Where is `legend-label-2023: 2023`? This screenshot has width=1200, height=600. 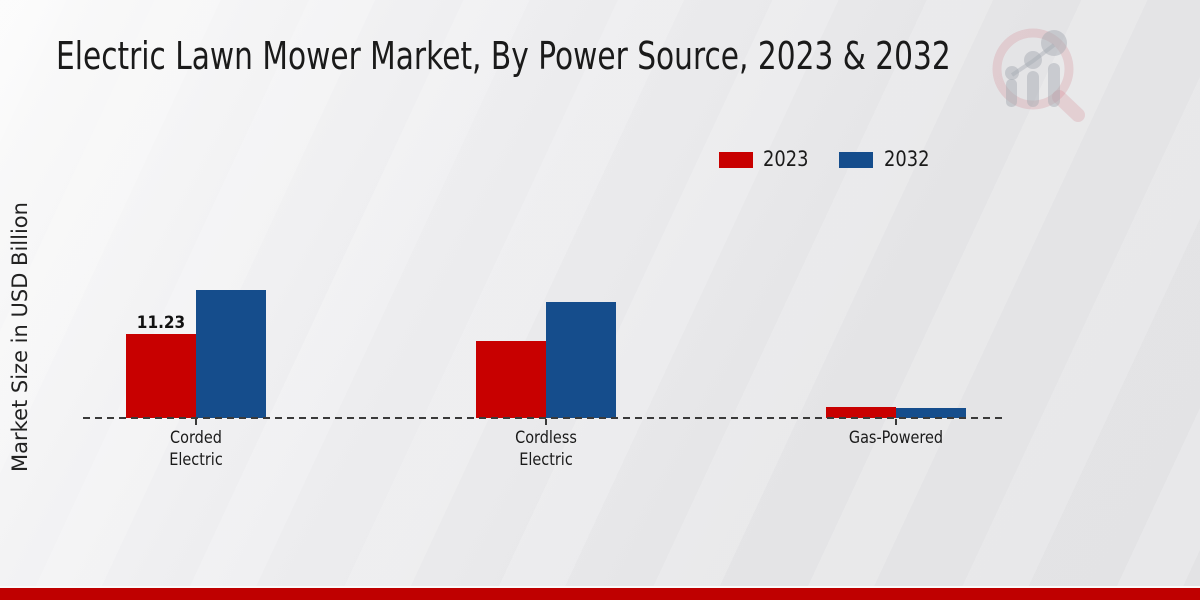 legend-label-2023: 2023 is located at coordinates (786, 159).